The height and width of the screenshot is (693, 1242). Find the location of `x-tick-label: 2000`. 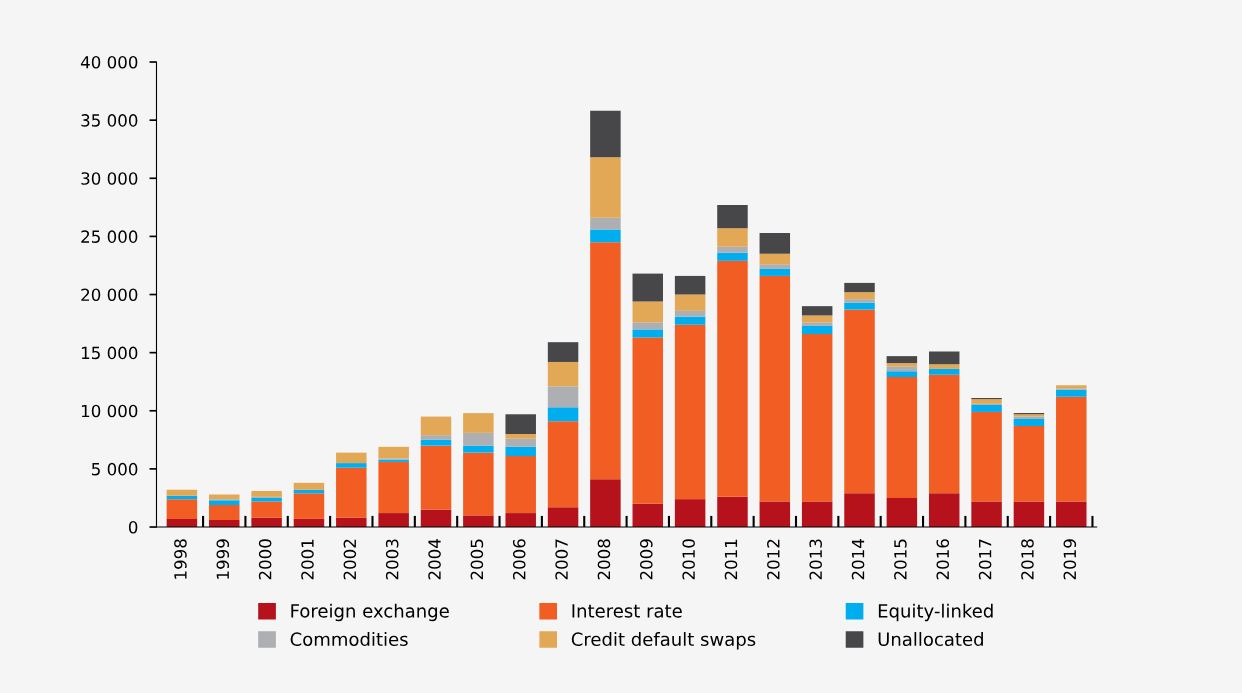

x-tick-label: 2000 is located at coordinates (265, 559).